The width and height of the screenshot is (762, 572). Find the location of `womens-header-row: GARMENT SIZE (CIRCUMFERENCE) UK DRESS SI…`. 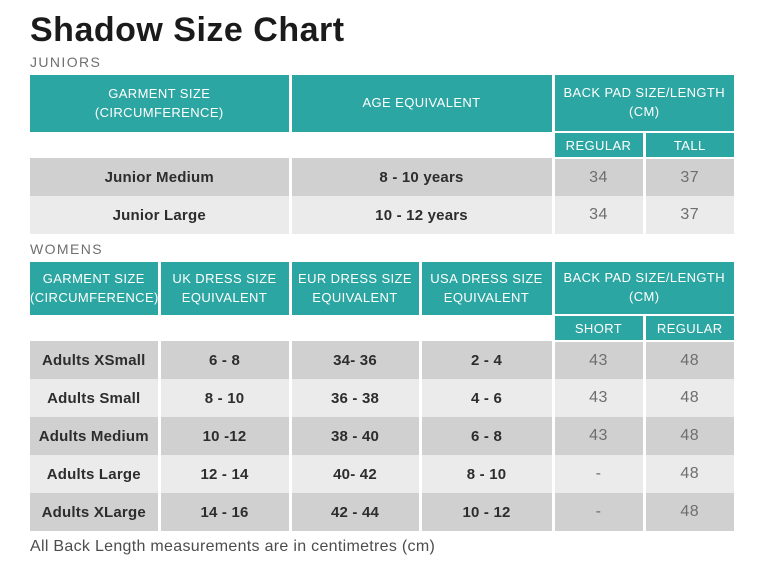

womens-header-row: GARMENT SIZE (CIRCUMFERENCE) UK DRESS SI… is located at coordinates (382, 289).